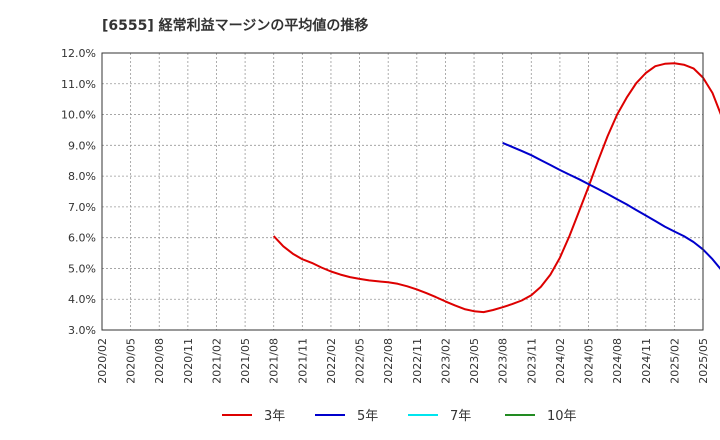 This screenshot has width=720, height=440. Describe the element at coordinates (159, 361) in the screenshot. I see `x-tick-label: 2020/08` at that location.